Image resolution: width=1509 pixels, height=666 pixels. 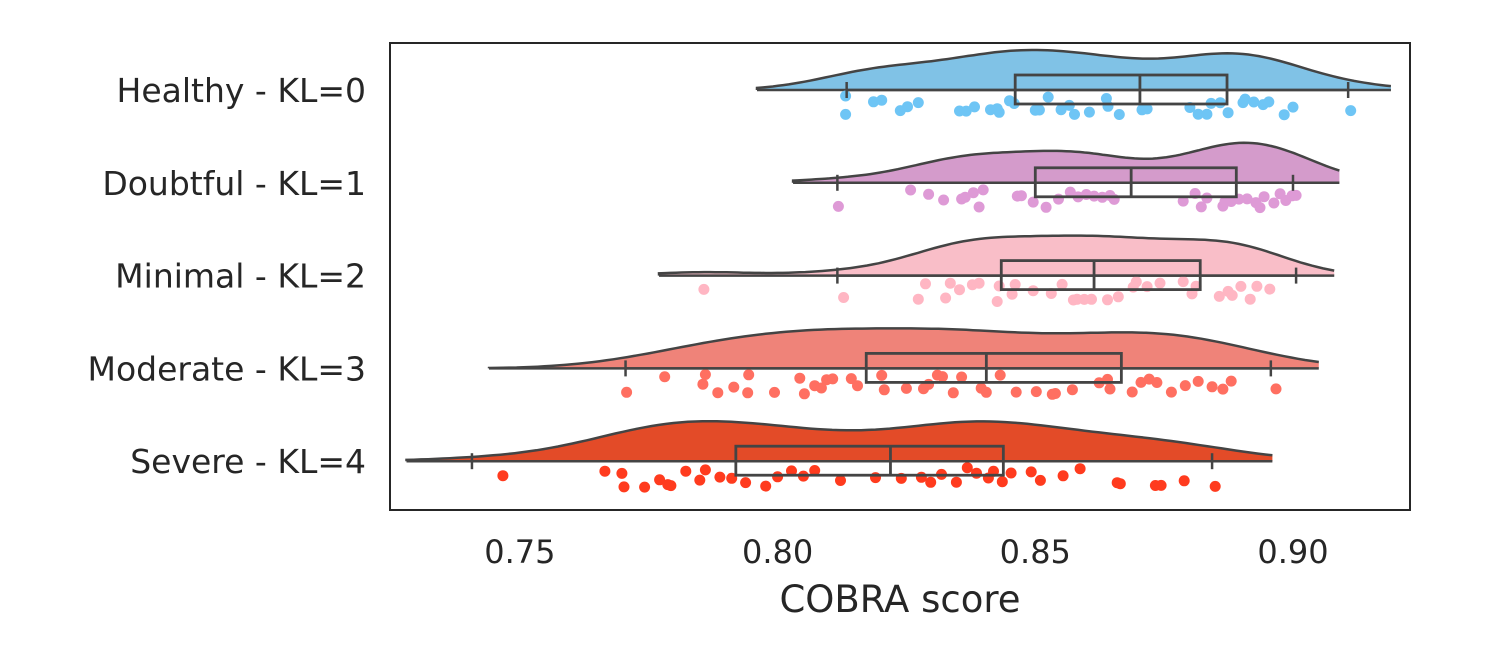 What do you see at coordinates (519, 552) in the screenshot?
I see `x-tick-label: 0.75` at bounding box center [519, 552].